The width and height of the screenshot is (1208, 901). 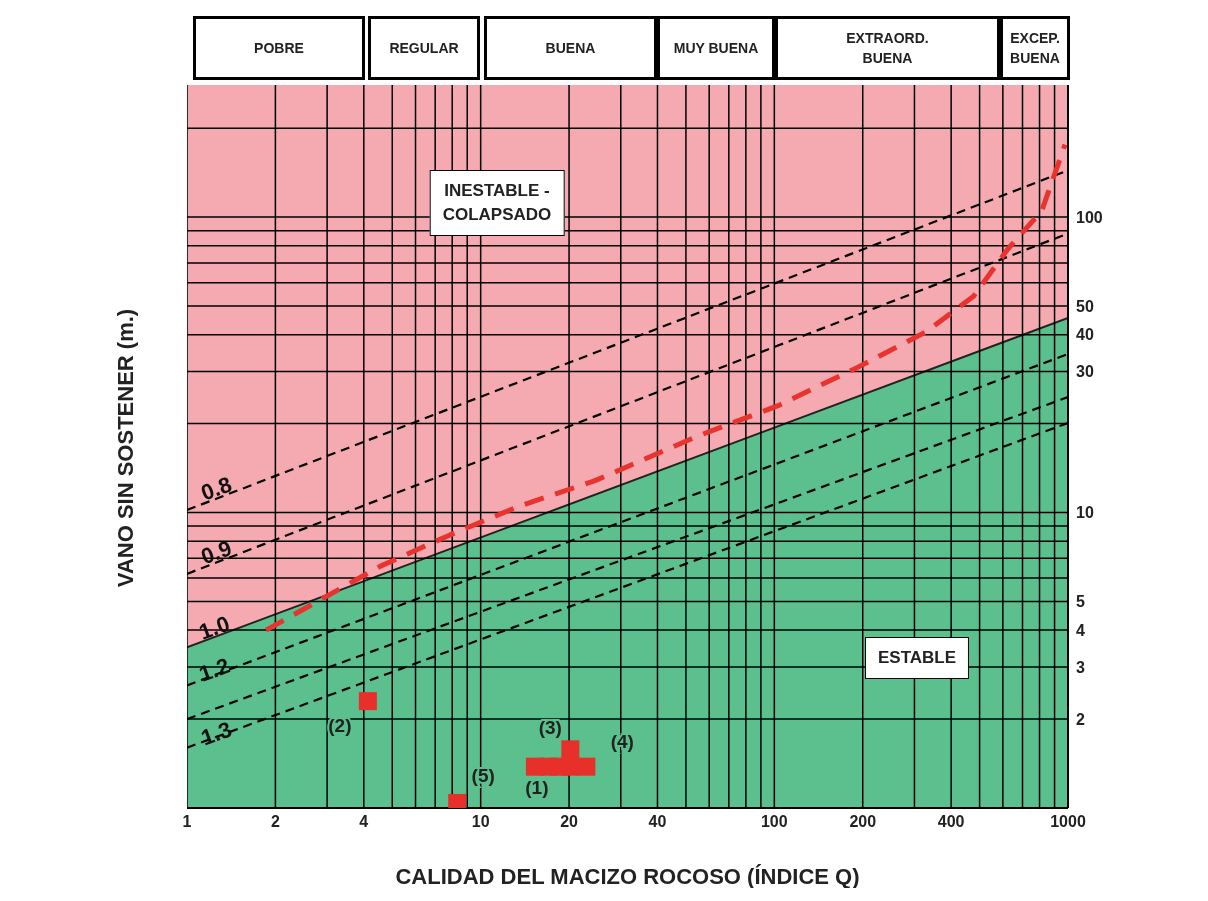 I want to click on y-tick-label: 3, so click(x=1080, y=667).